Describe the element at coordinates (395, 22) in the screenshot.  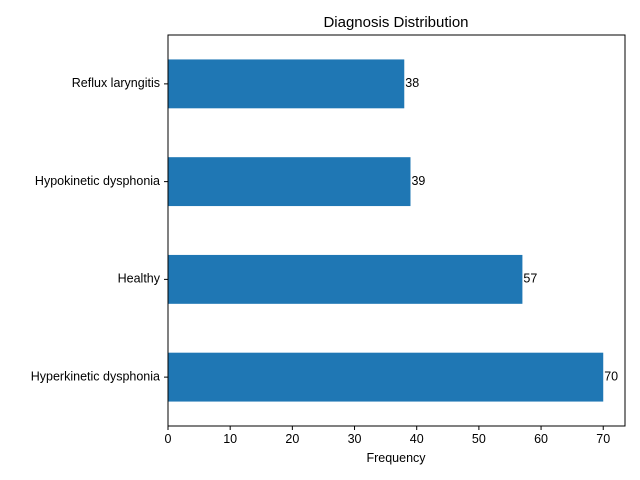
I see `chart-title: Diagnosis Distribution` at that location.